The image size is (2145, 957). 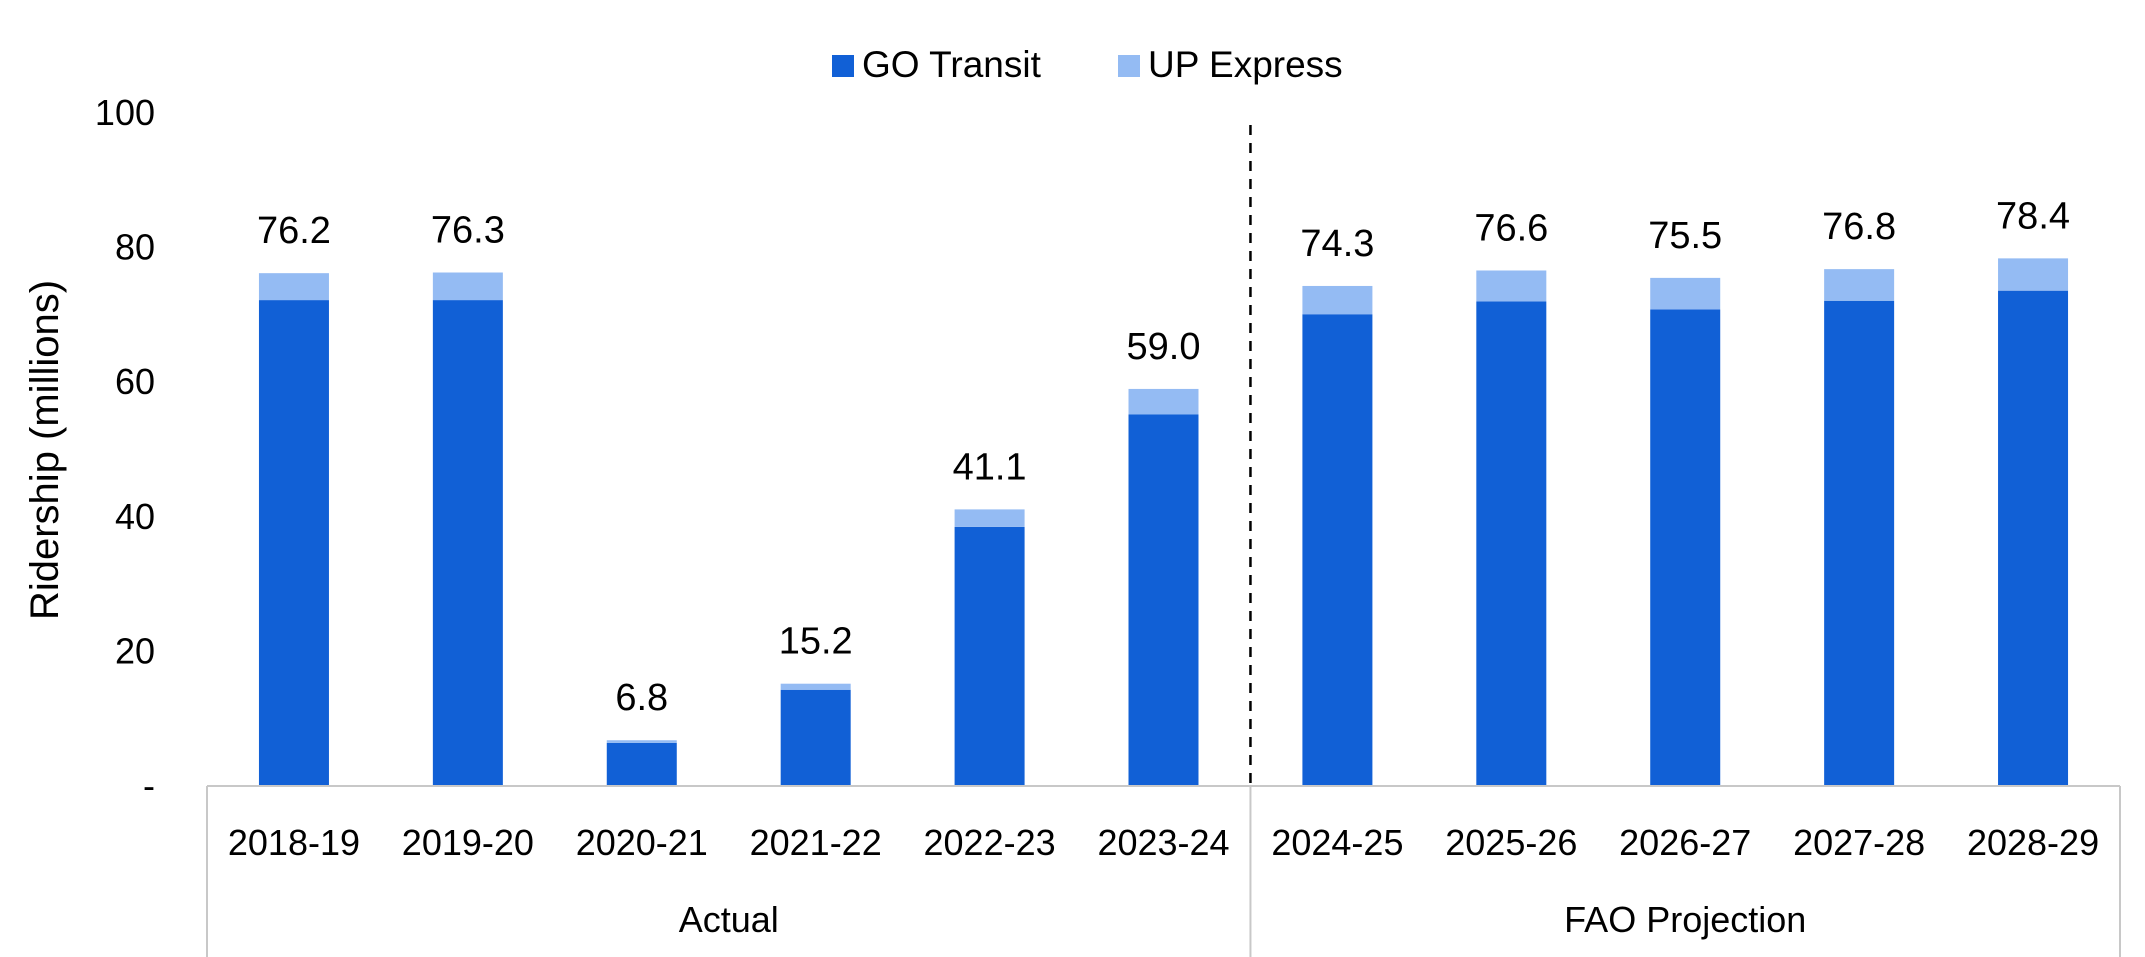 I want to click on total-label-2020-21: 6.8, so click(x=641, y=698).